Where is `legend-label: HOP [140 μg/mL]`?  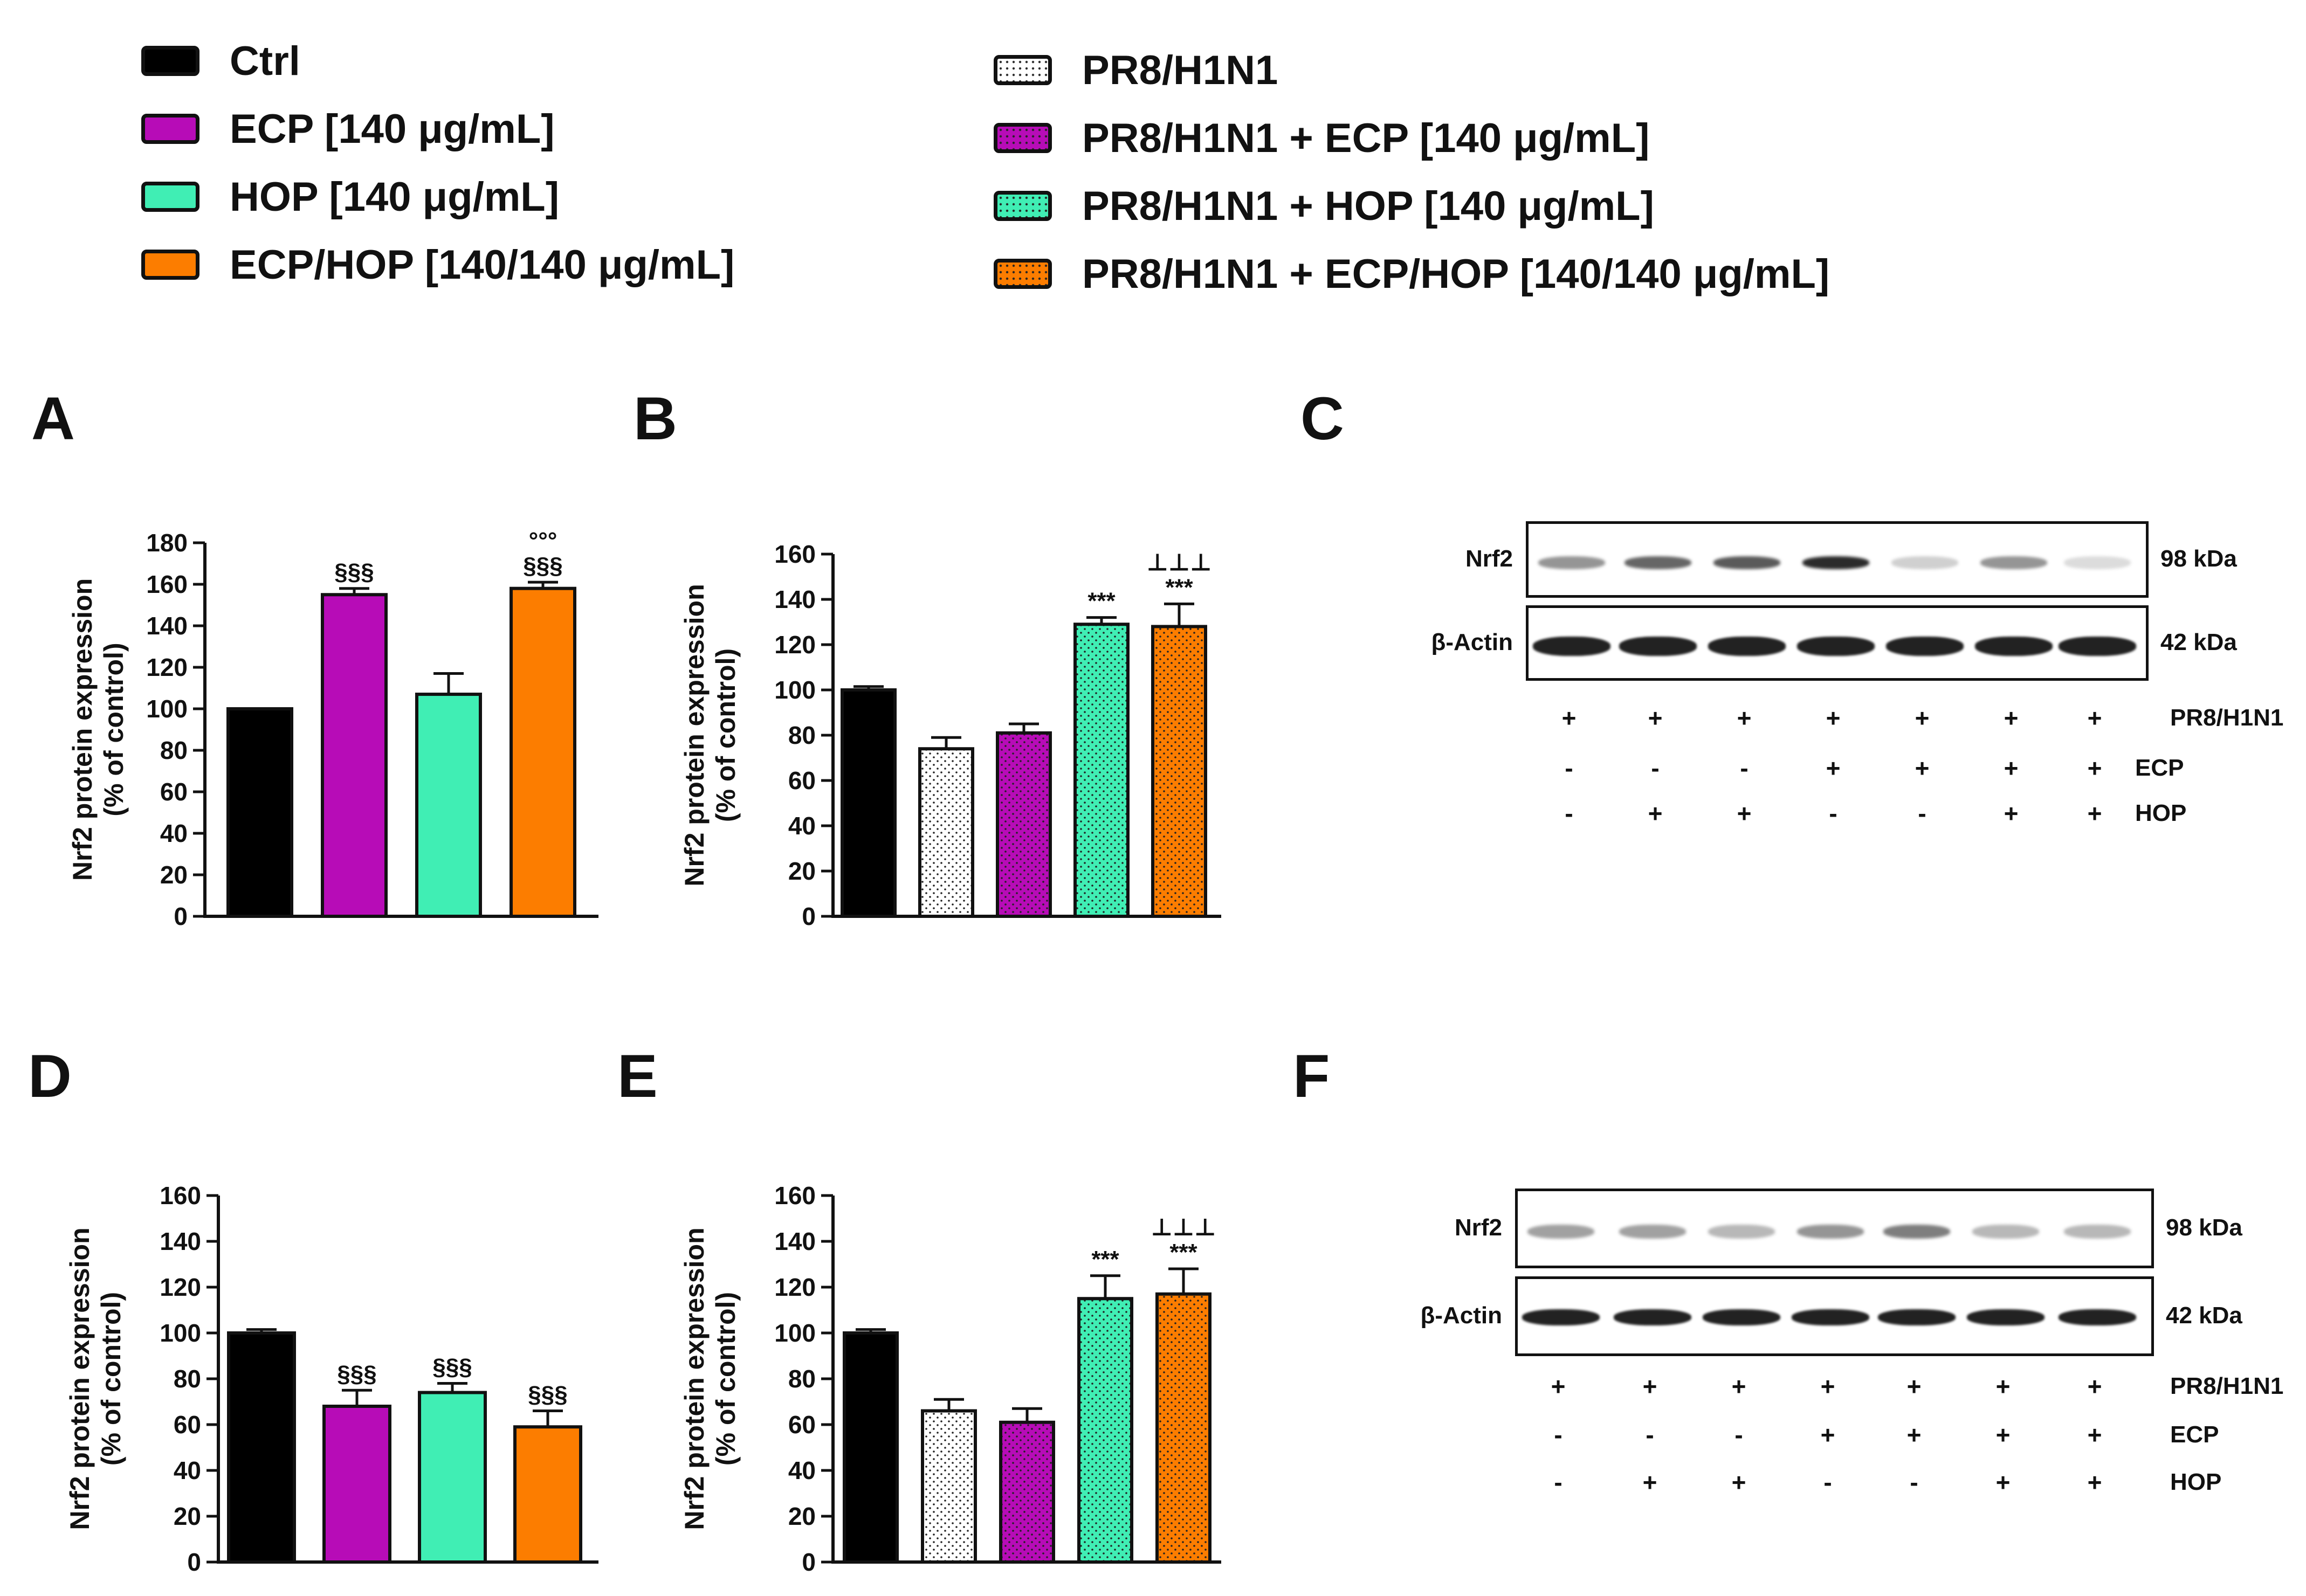
legend-label: HOP [140 μg/mL] is located at coordinates (395, 197).